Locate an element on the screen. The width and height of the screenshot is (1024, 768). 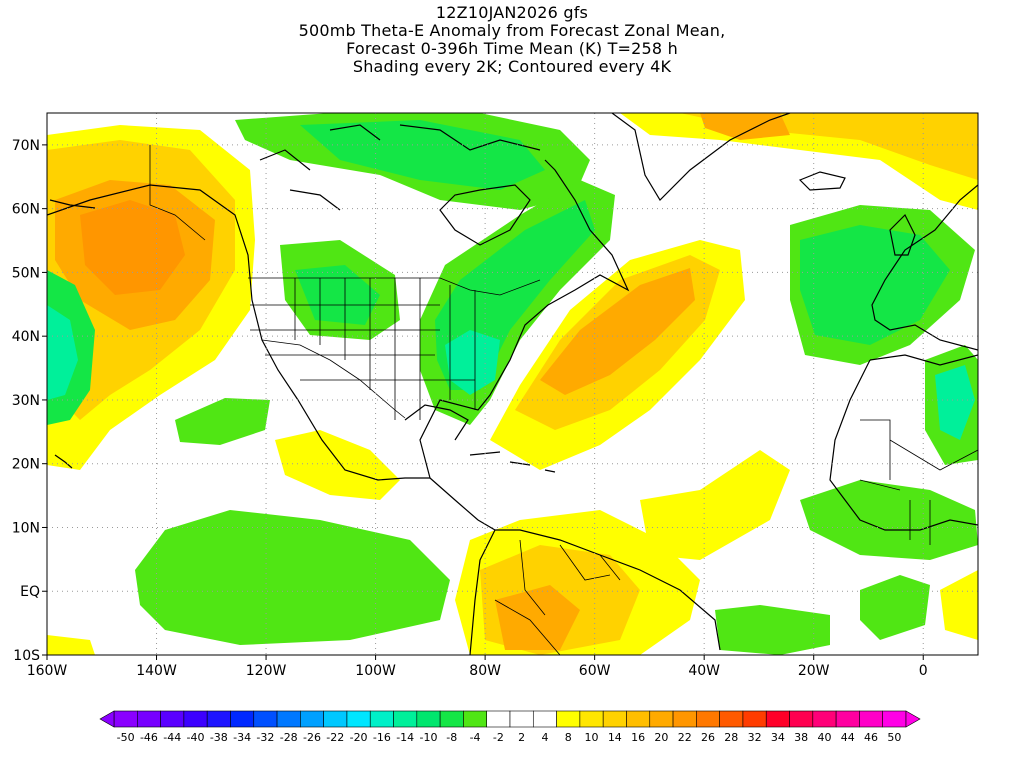
x-tick-label: 160W is located at coordinates (47, 671).